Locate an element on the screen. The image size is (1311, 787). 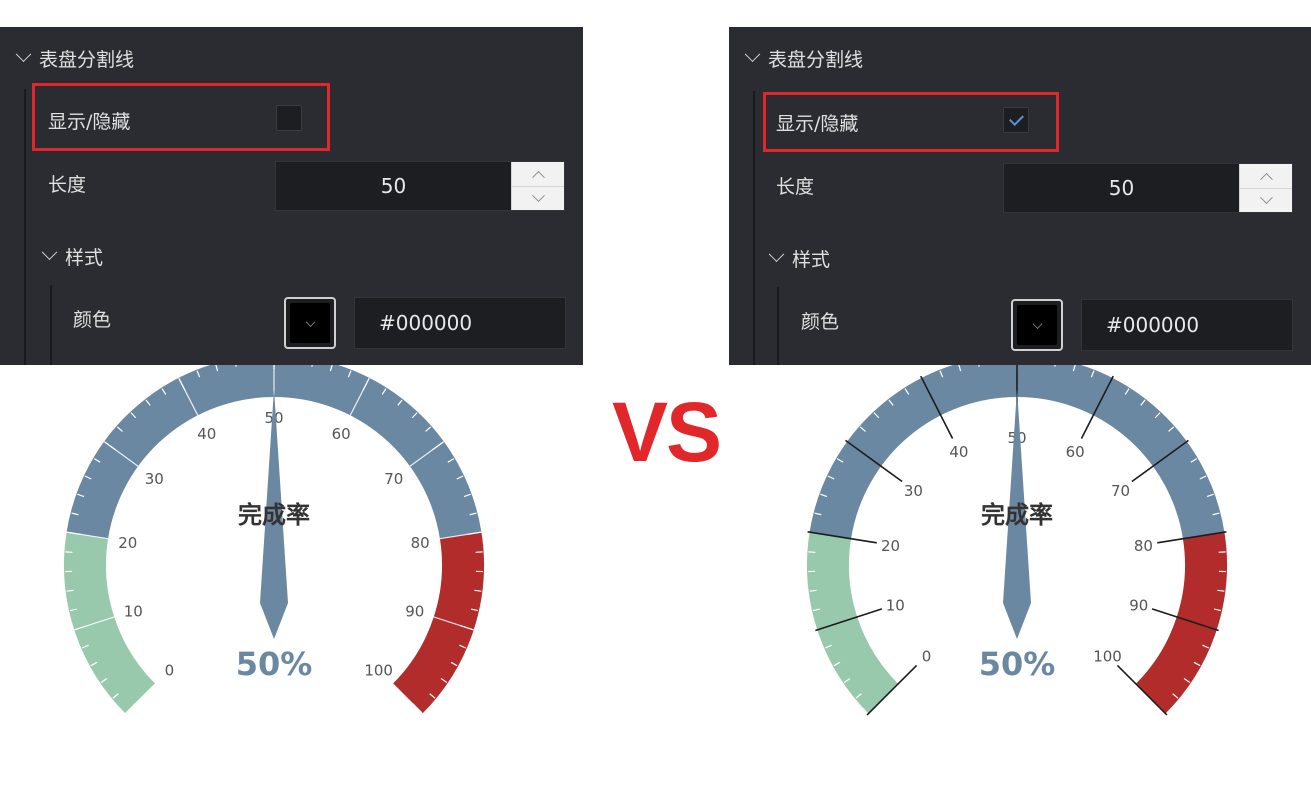
gauge-pointer is located at coordinates (274, 514).